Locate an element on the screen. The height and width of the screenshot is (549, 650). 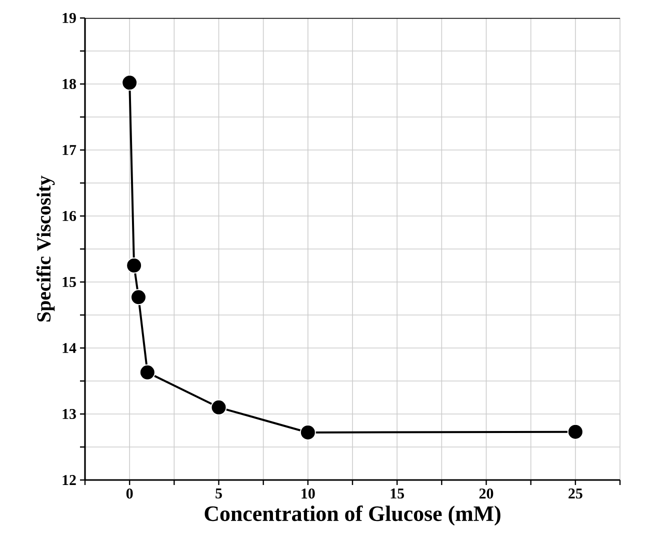
x-tick-label: 20 is located at coordinates (486, 493).